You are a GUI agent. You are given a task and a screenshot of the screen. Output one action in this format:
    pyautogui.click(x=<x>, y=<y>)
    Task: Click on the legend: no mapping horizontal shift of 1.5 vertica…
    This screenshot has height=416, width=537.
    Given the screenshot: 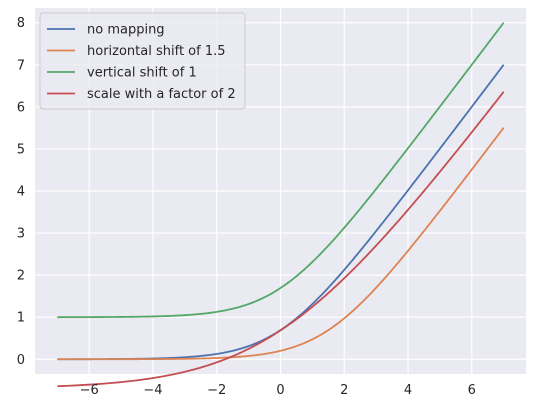 What is the action you would take?
    pyautogui.click(x=142, y=61)
    